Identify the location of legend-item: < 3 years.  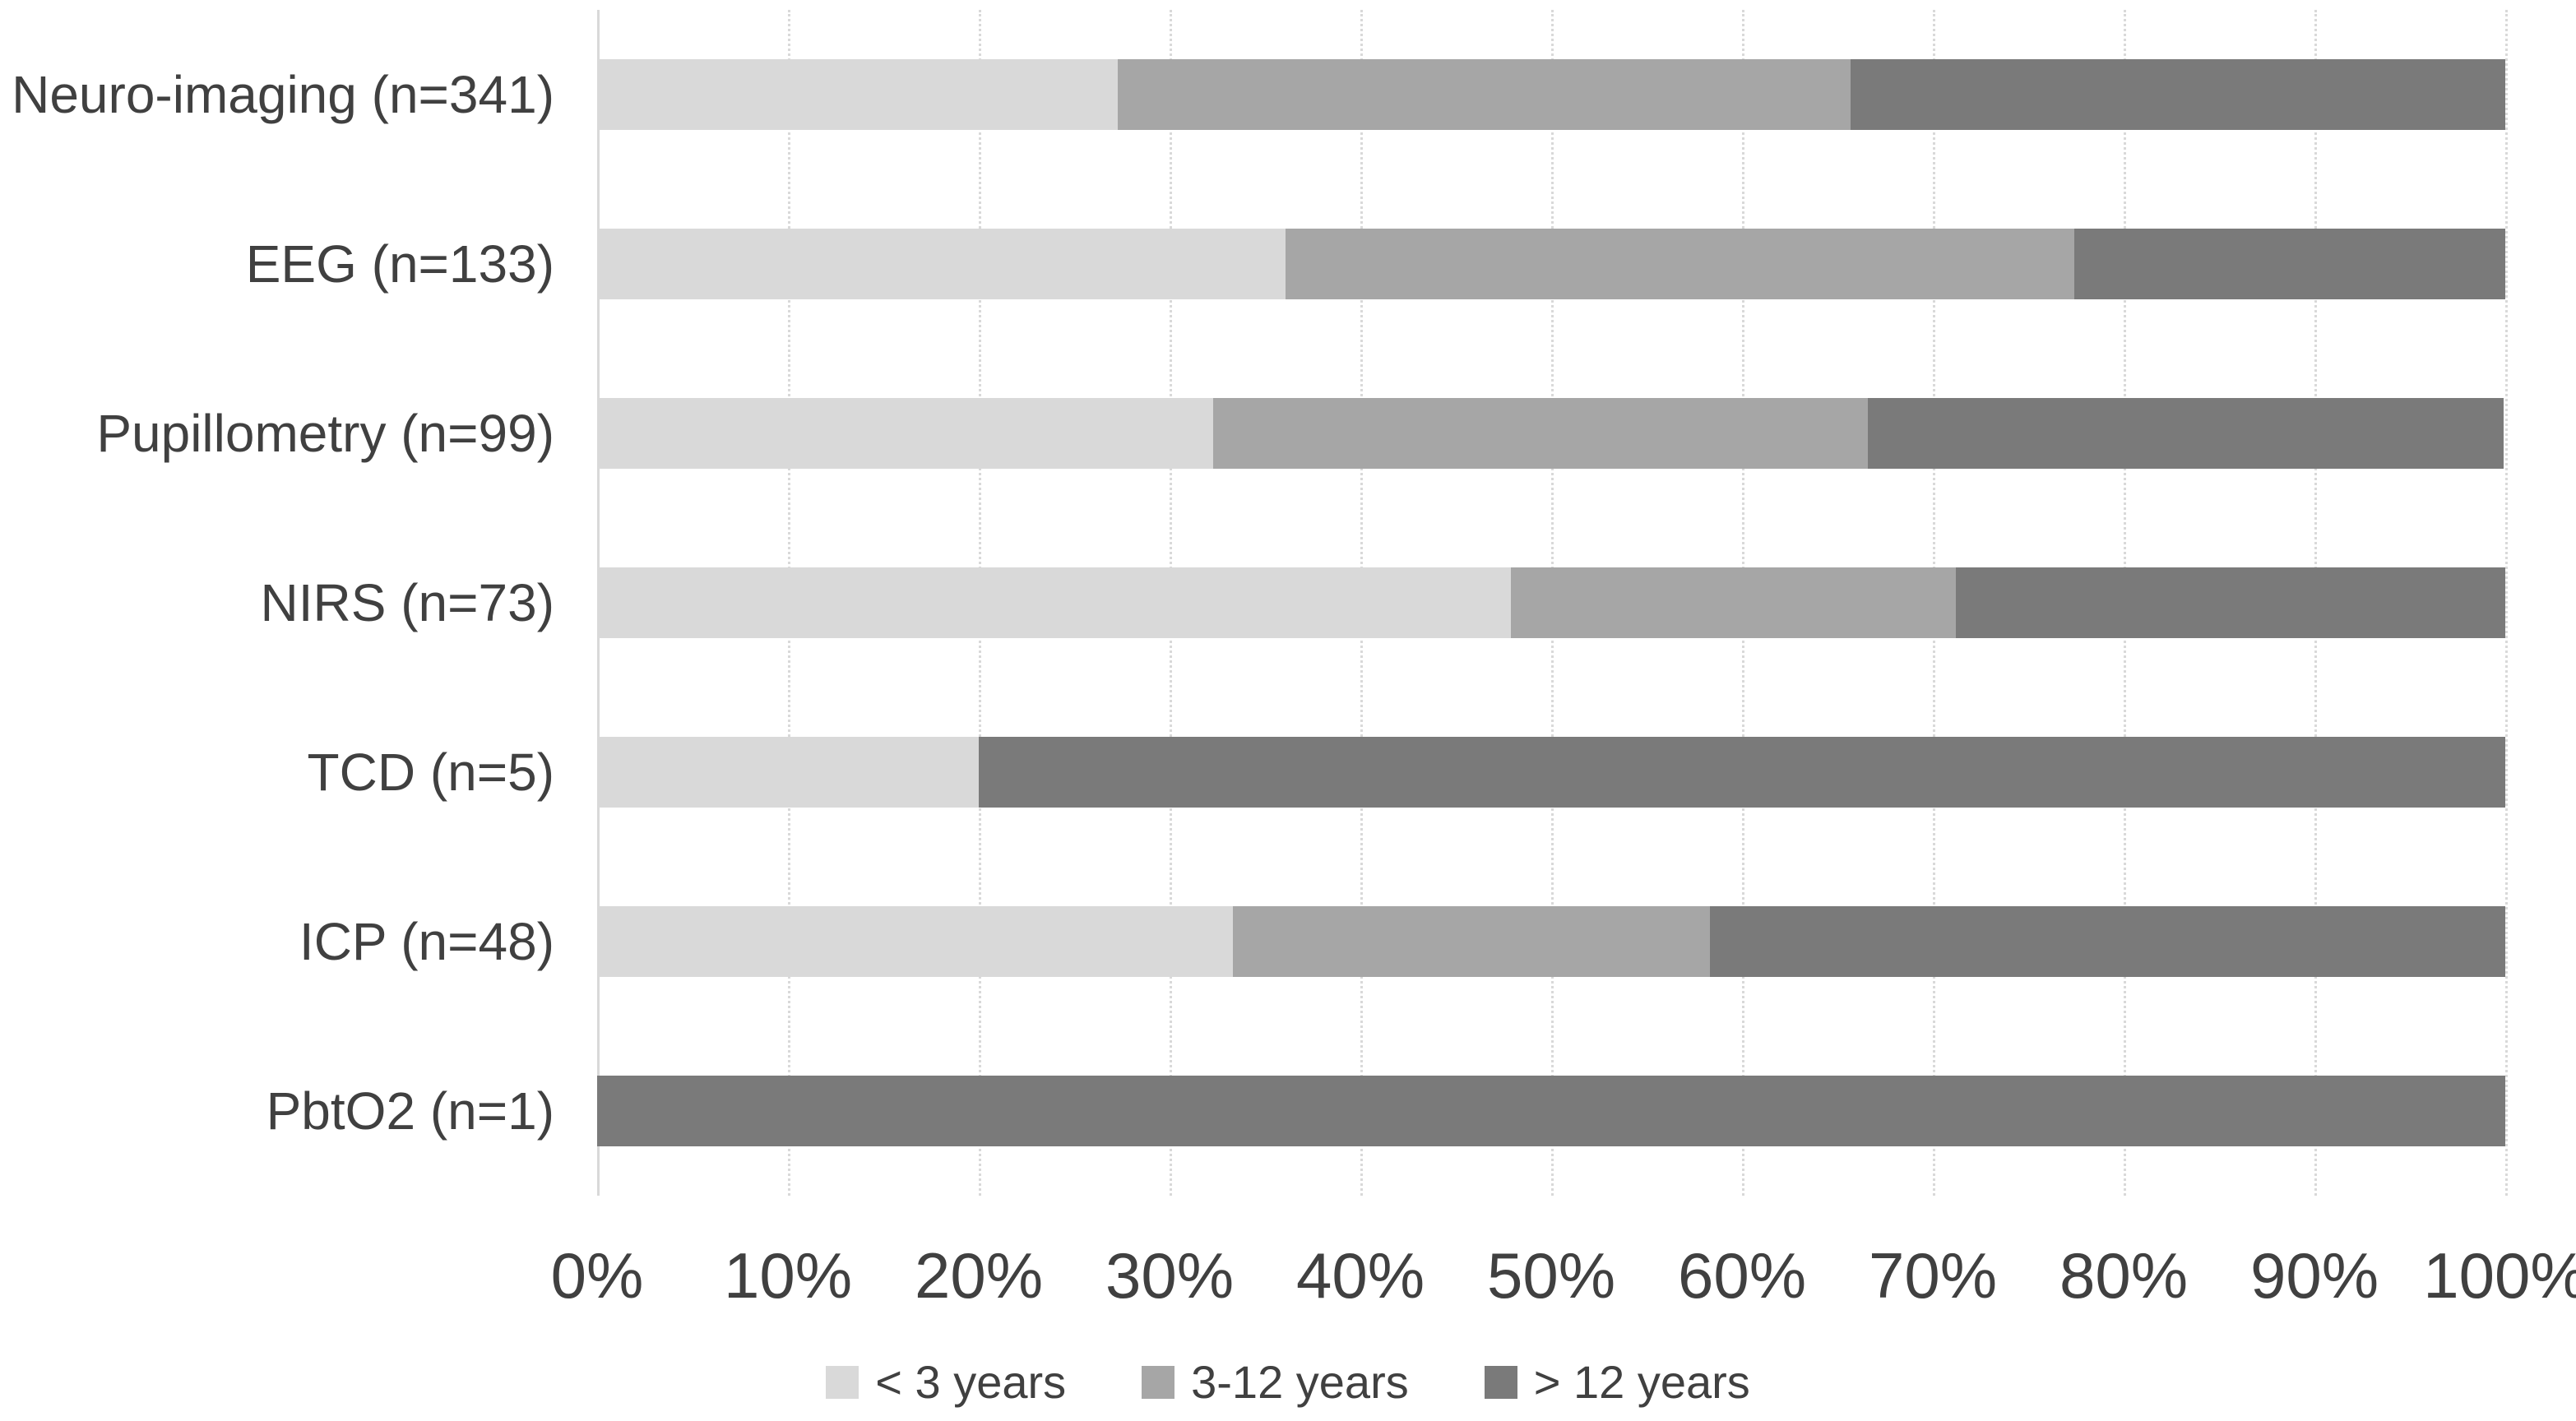
(946, 1382).